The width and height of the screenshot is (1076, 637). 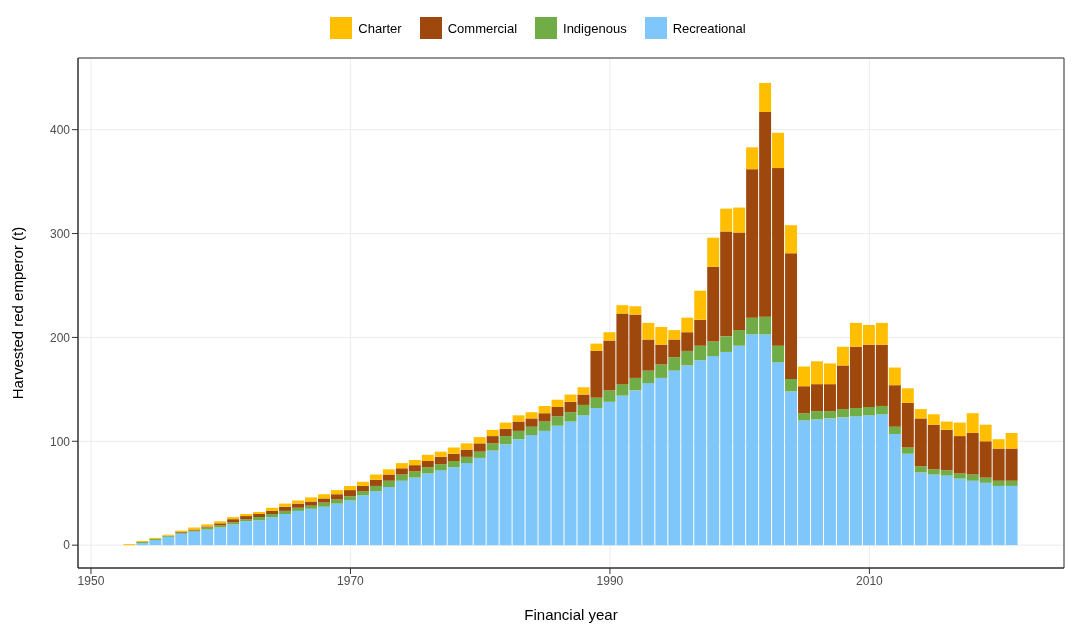 What do you see at coordinates (60, 129) in the screenshot?
I see `y-tick-label: 400` at bounding box center [60, 129].